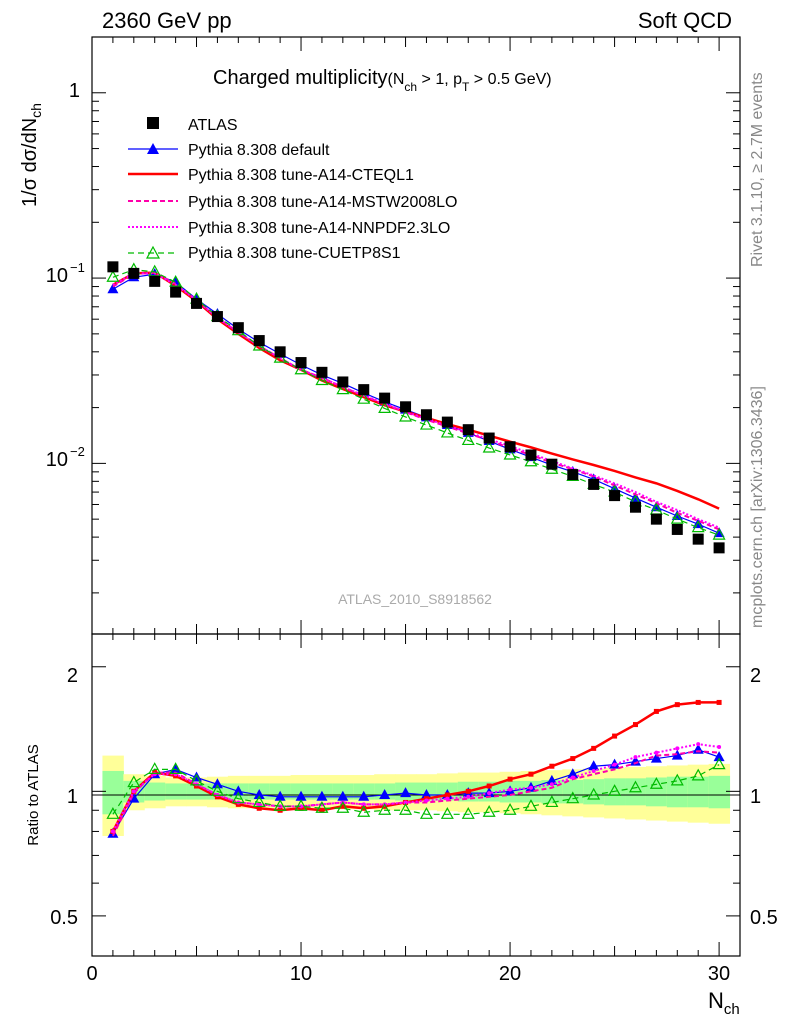 This screenshot has height=1024, width=786. What do you see at coordinates (213, 125) in the screenshot?
I see `legend-label-atlas: ATLAS` at bounding box center [213, 125].